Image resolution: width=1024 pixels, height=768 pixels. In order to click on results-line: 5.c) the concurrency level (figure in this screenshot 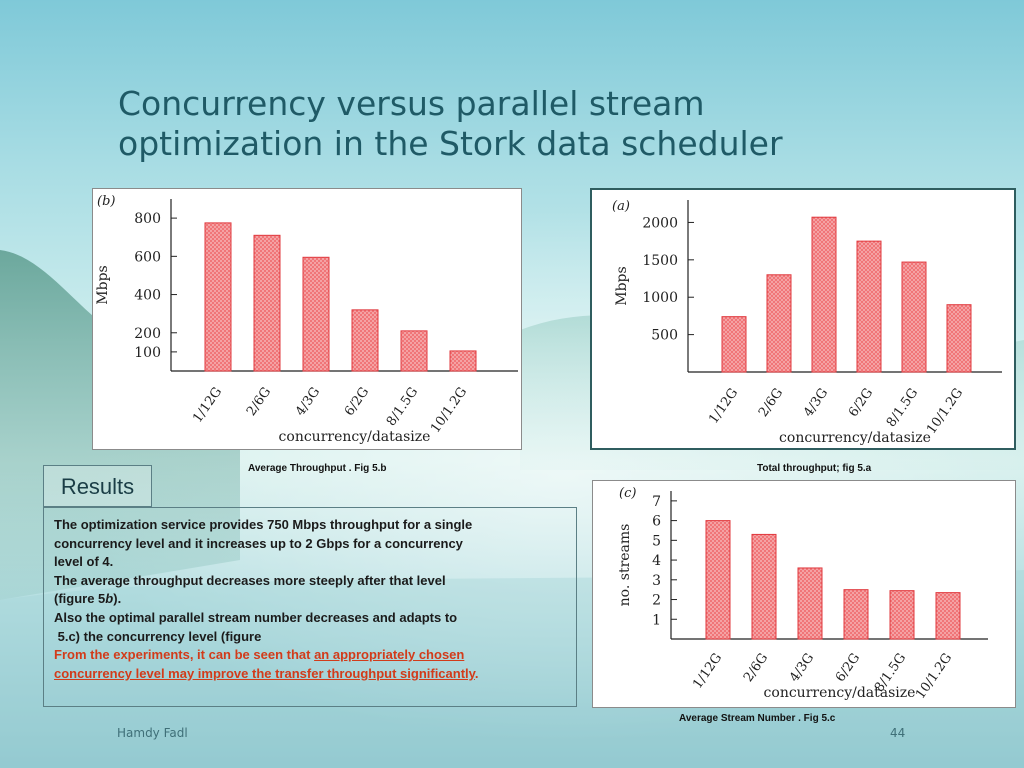, I will do `click(158, 636)`.